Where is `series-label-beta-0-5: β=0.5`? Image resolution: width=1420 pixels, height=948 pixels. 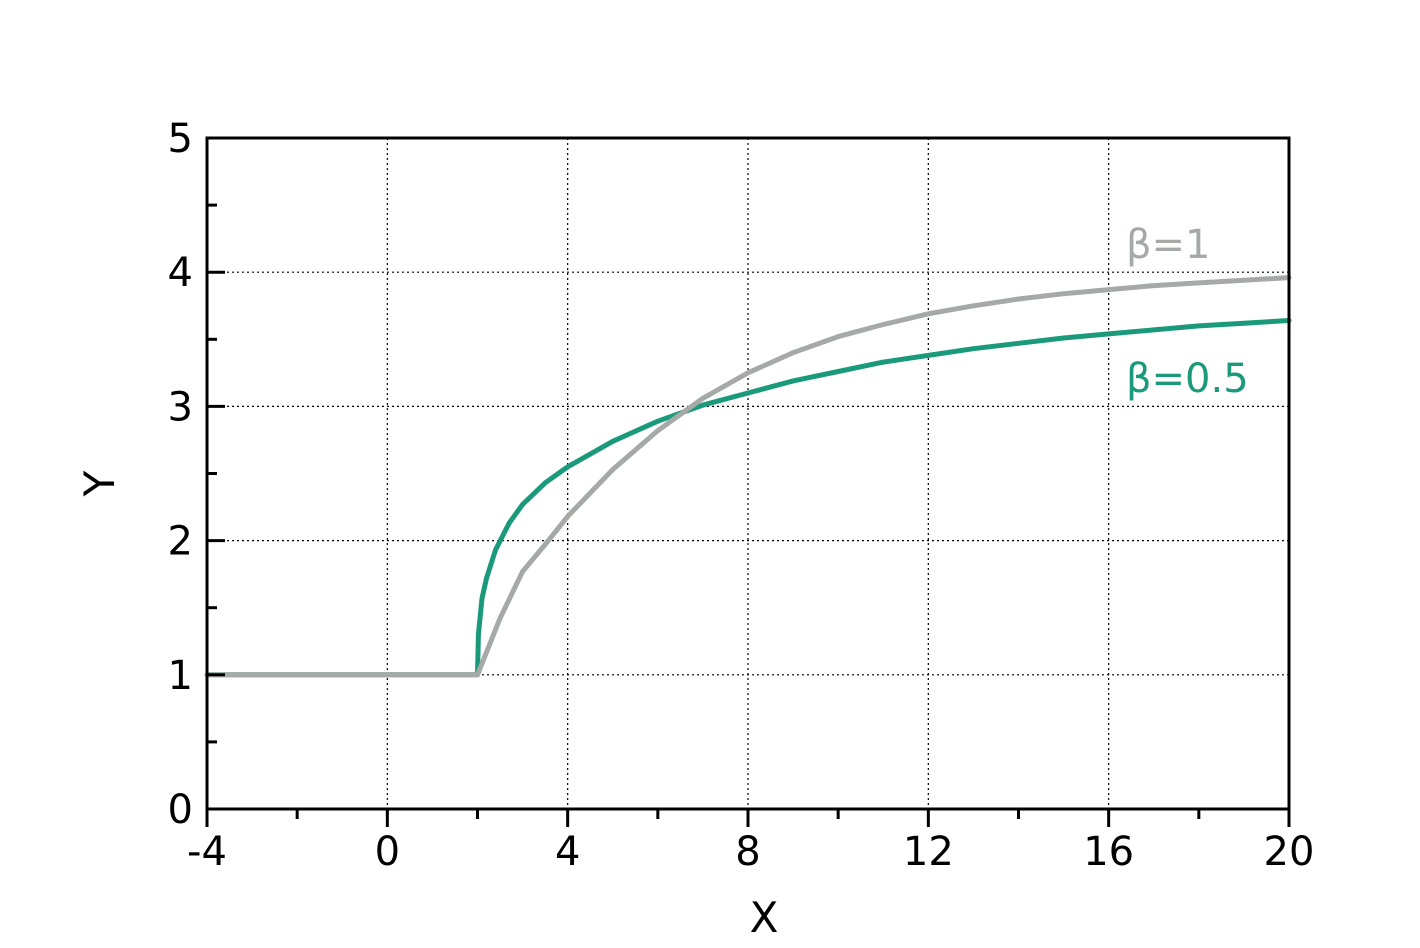 series-label-beta-0-5: β=0.5 is located at coordinates (1187, 379).